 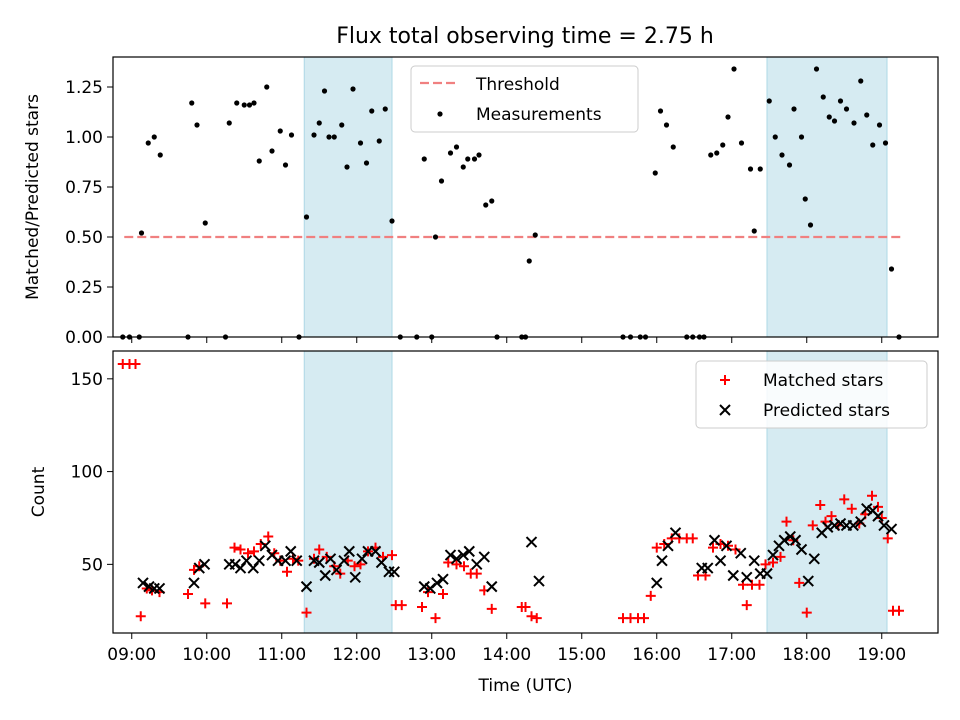 I want to click on x-tick-label: 17:00, so click(x=731, y=655).